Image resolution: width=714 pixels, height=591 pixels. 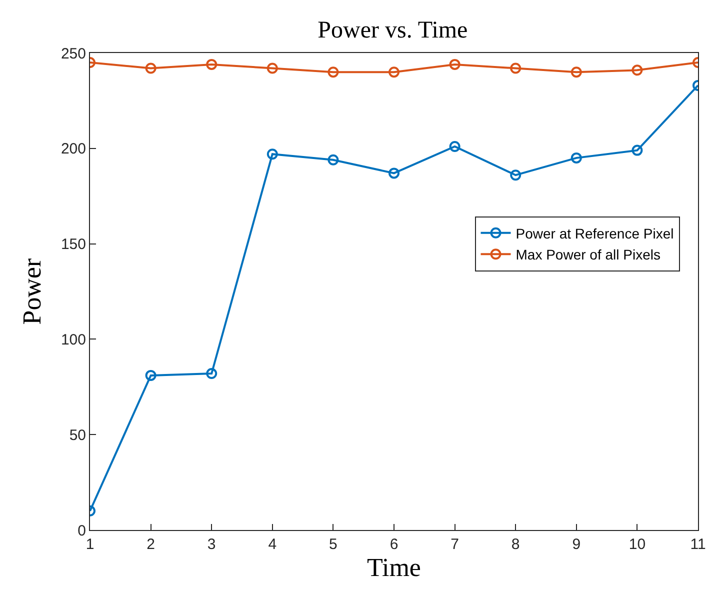 What do you see at coordinates (637, 544) in the screenshot?
I see `x-tick-label: 10` at bounding box center [637, 544].